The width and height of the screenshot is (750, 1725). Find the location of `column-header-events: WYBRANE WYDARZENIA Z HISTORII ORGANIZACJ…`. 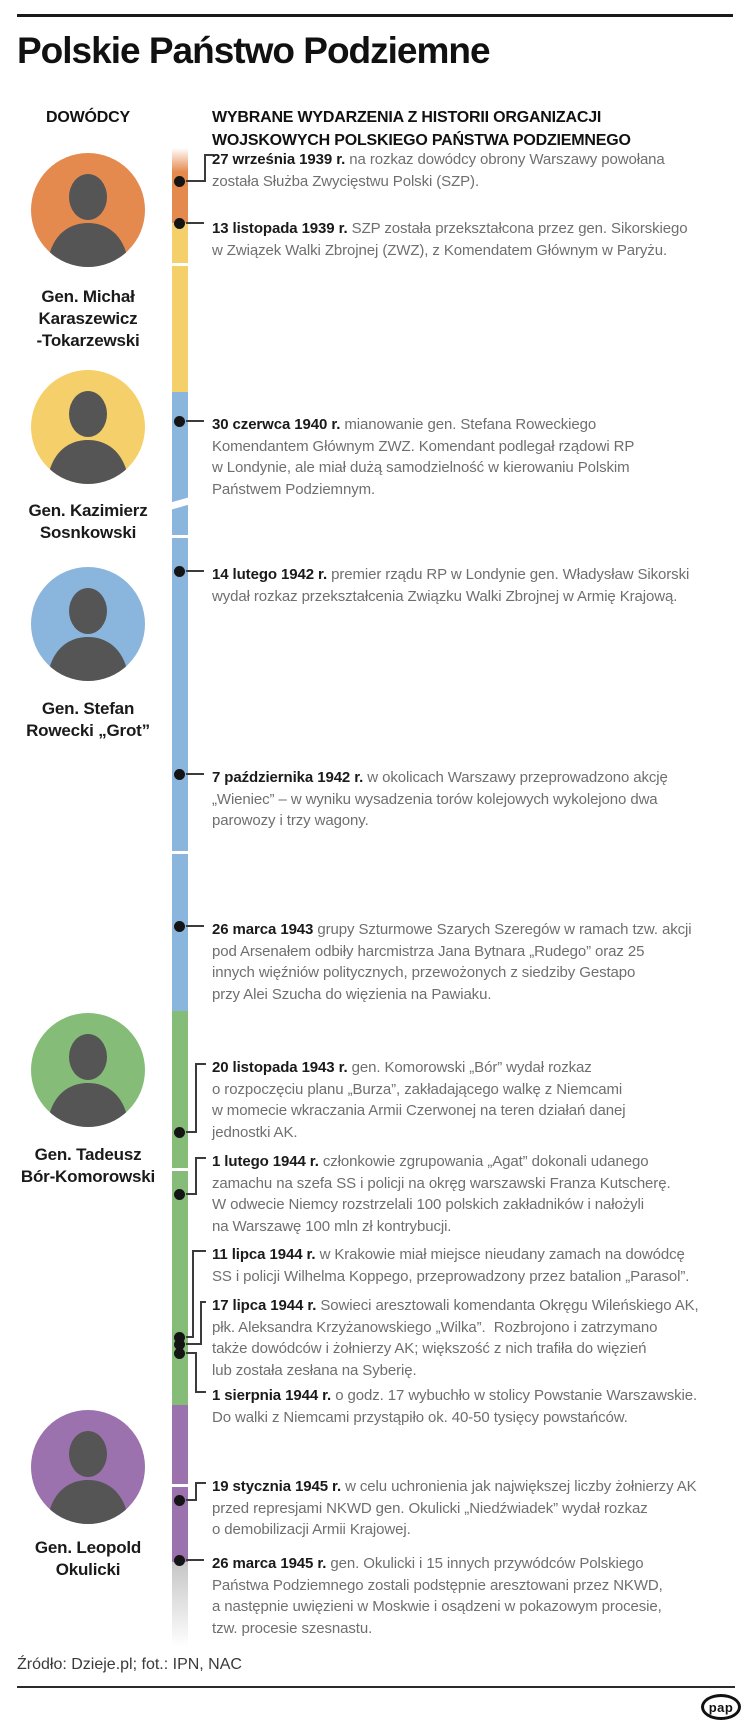

column-header-events: WYBRANE WYDARZENIA Z HISTORII ORGANIZACJ… is located at coordinates (421, 129).